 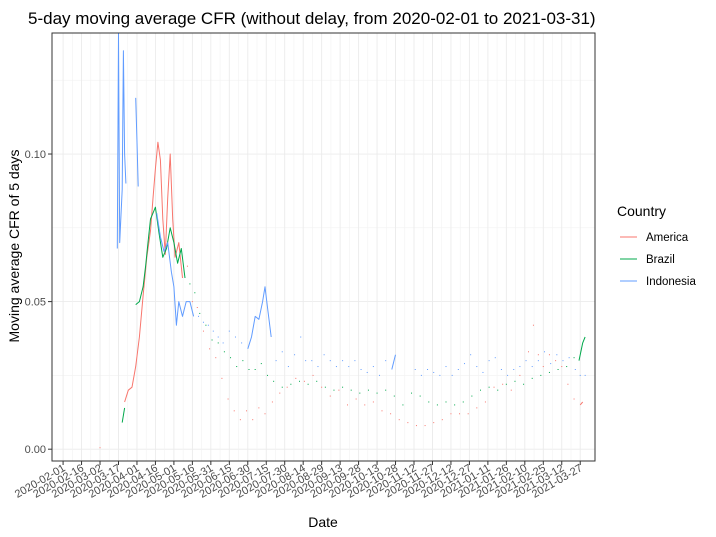 I want to click on legend: Country America Brazil Indonesia, so click(x=656, y=245).